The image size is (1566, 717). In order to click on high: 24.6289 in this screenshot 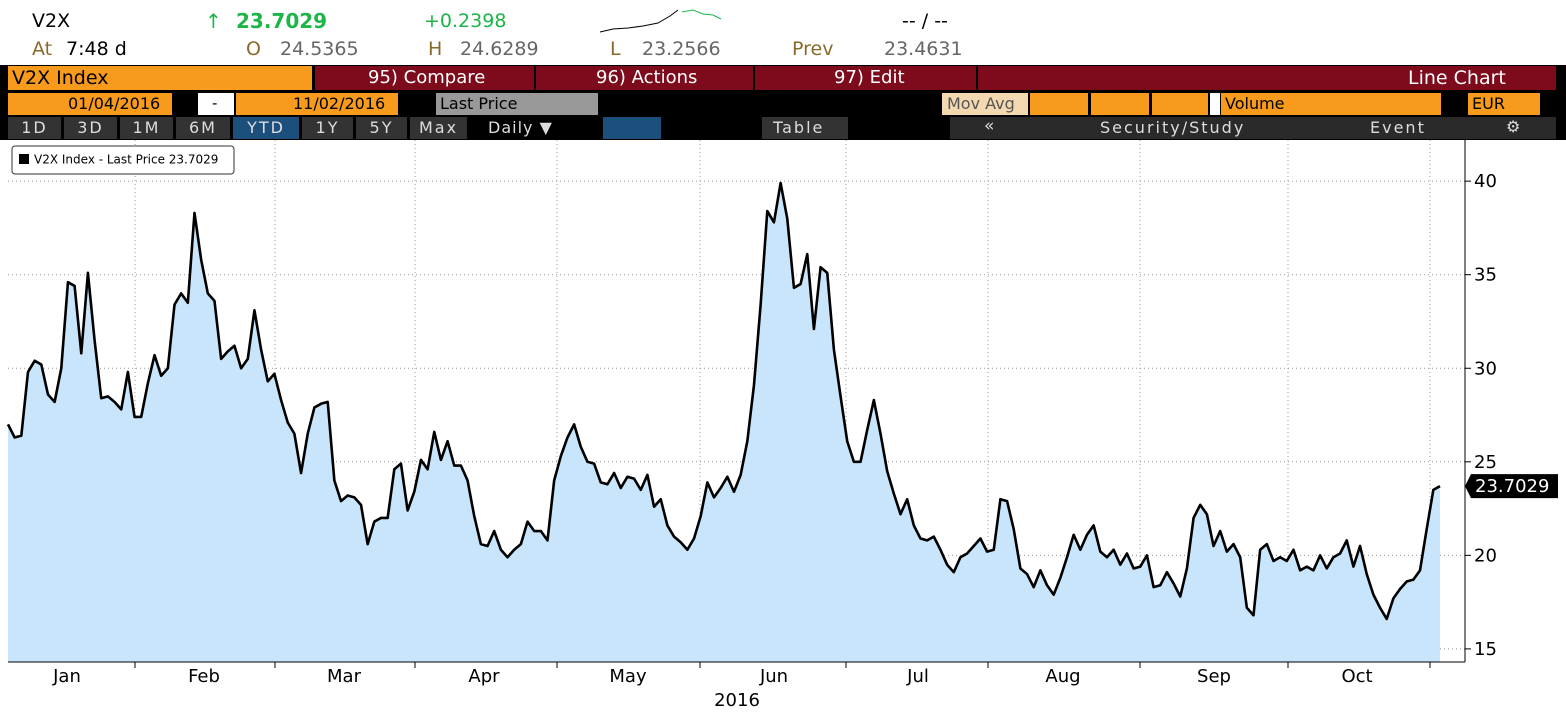, I will do `click(499, 49)`.